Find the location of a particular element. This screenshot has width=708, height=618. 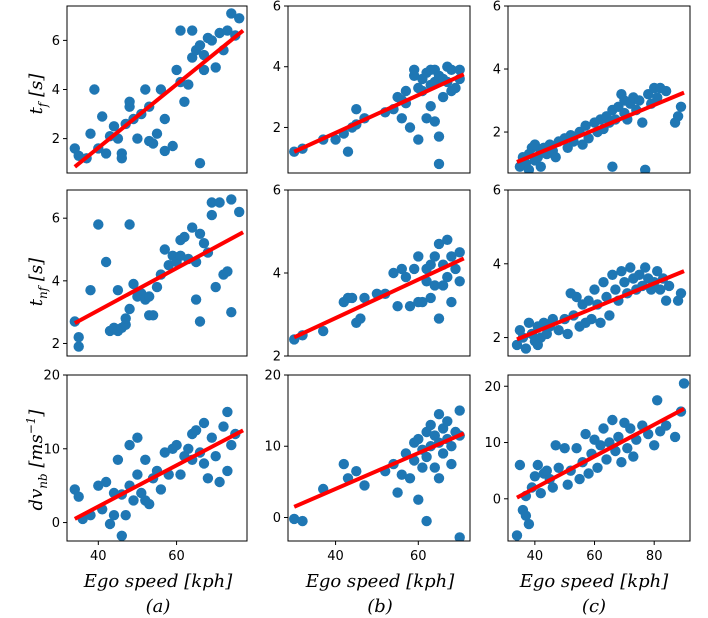

y-tick-label: 0 is located at coordinates (277, 518).